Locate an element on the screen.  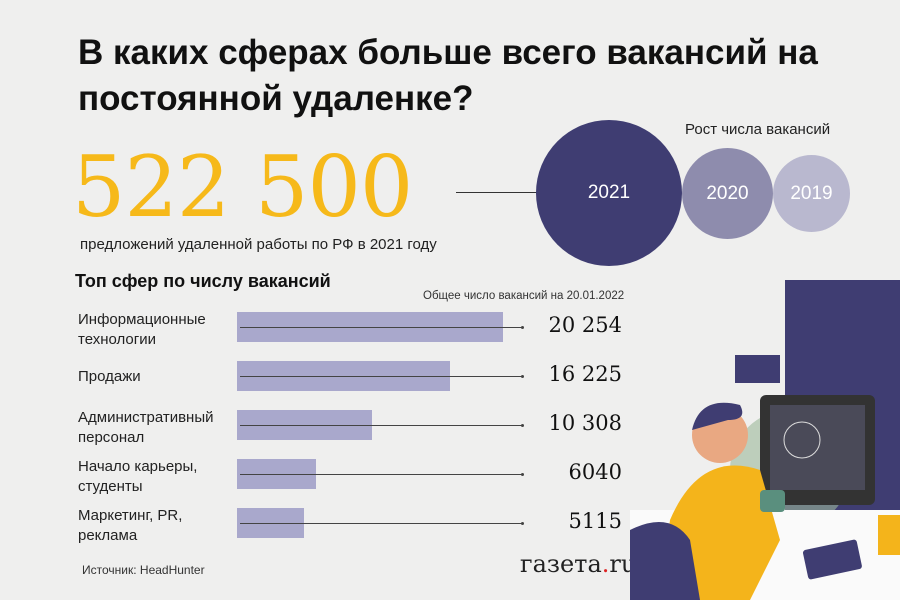
value-label: 5115 is located at coordinates (595, 521).